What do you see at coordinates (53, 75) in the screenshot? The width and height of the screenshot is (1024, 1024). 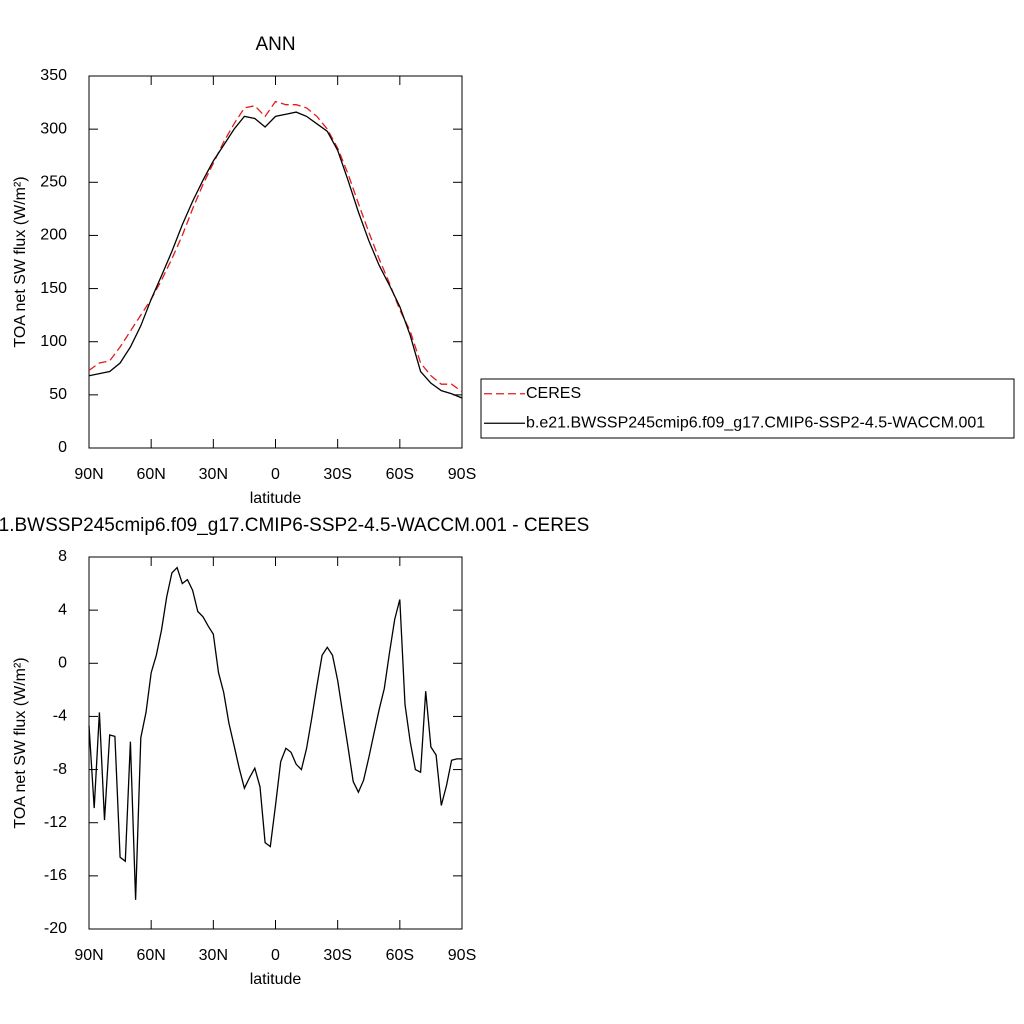 I see `y-tick-label: 350` at bounding box center [53, 75].